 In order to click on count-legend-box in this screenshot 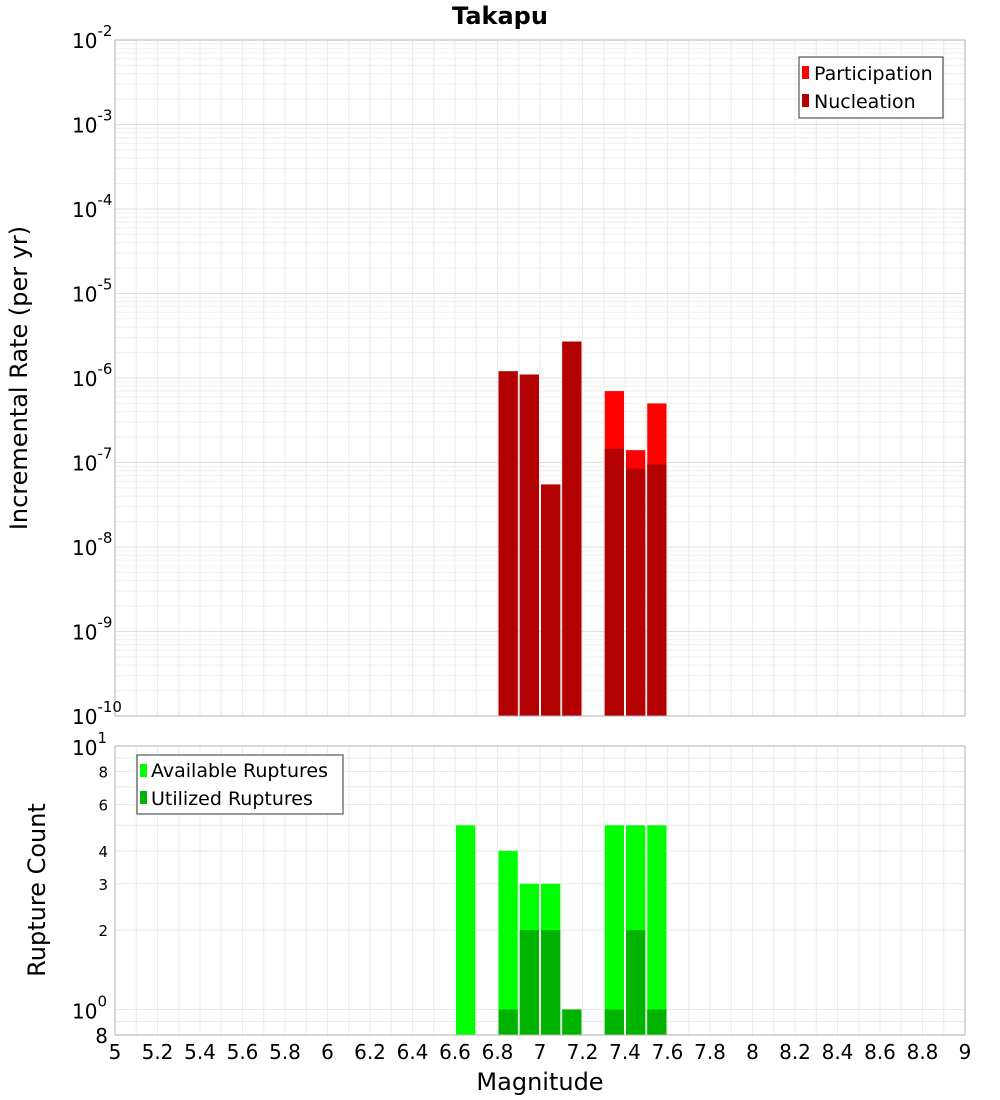, I will do `click(240, 784)`.